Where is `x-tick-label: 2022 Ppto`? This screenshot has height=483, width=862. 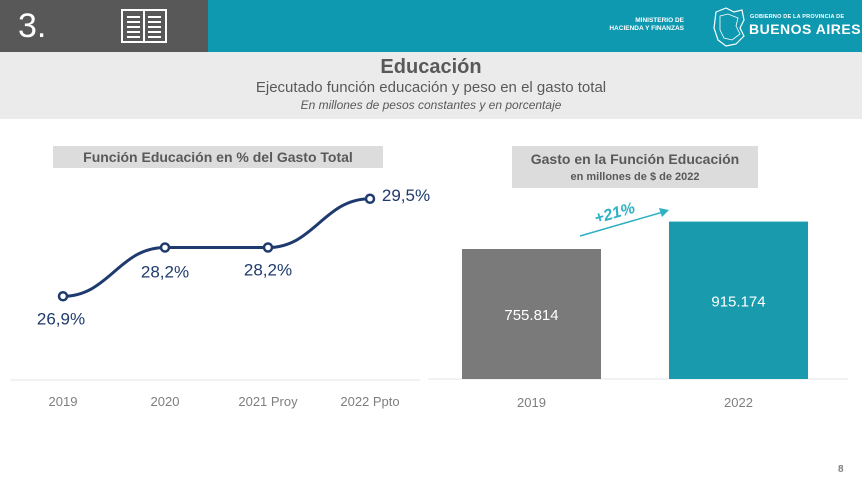
x-tick-label: 2022 Ppto is located at coordinates (369, 401).